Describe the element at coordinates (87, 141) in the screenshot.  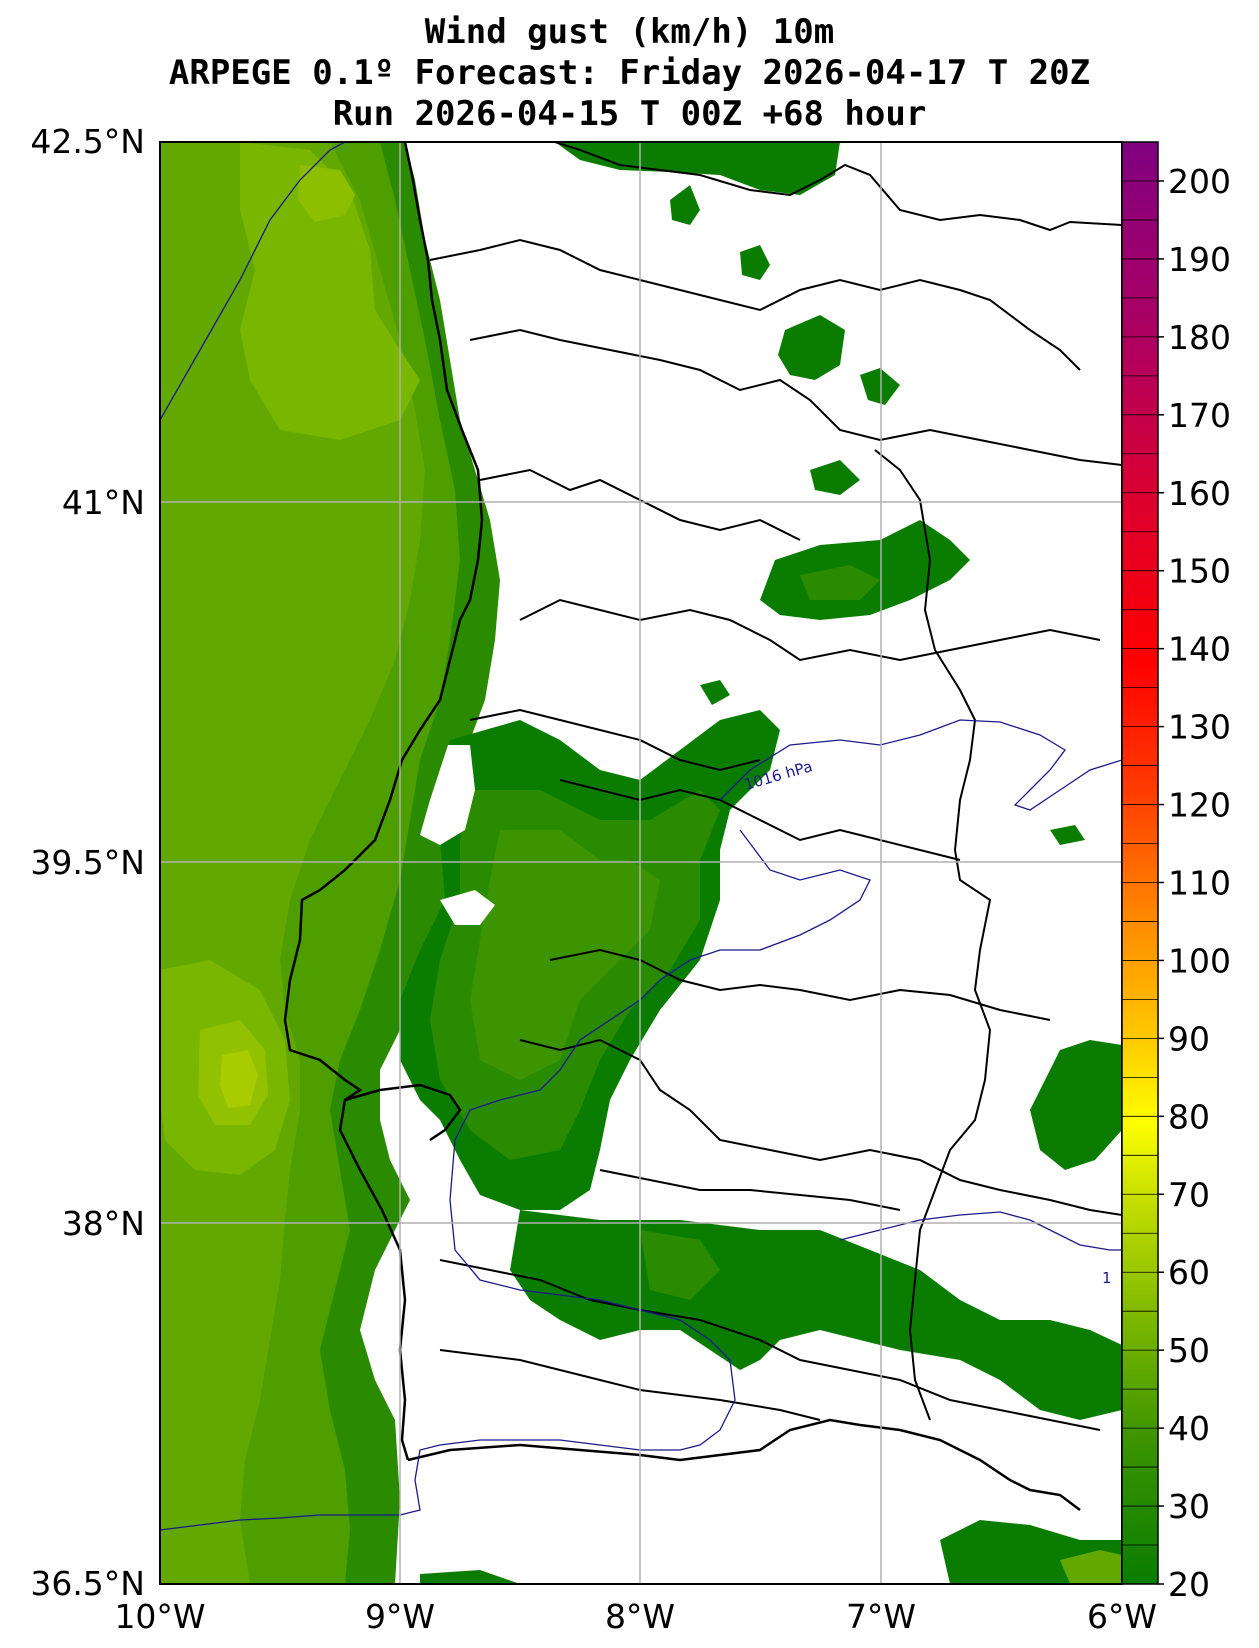
I see `lat-tick-label: 42.5°N` at that location.